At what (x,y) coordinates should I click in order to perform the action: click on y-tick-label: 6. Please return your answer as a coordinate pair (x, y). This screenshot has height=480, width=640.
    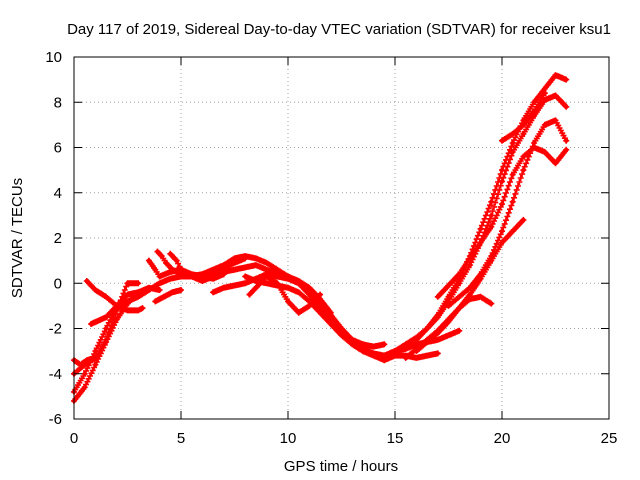
    Looking at the image, I should click on (58, 148).